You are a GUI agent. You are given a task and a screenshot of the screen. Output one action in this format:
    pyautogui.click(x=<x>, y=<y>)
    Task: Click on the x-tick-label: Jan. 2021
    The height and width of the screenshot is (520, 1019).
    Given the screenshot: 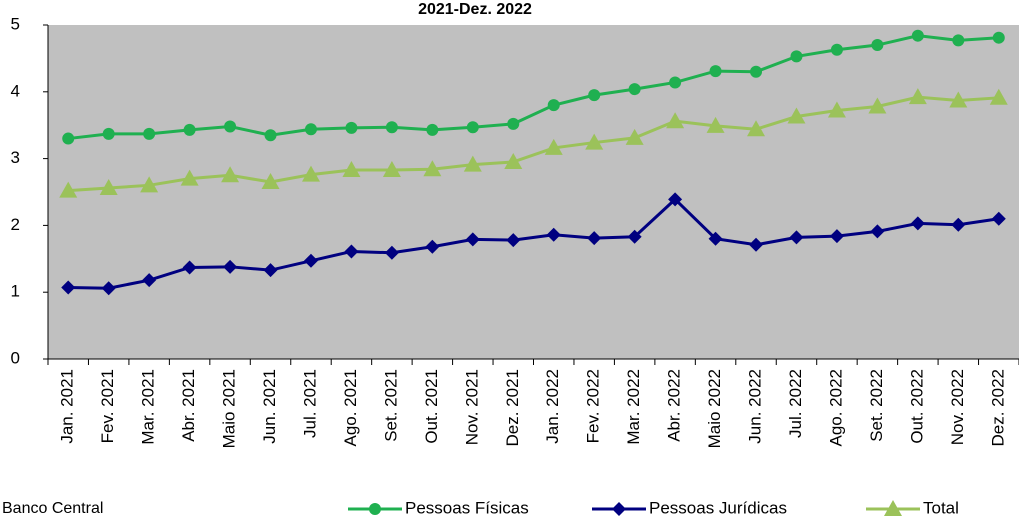 What is the action you would take?
    pyautogui.click(x=67, y=406)
    